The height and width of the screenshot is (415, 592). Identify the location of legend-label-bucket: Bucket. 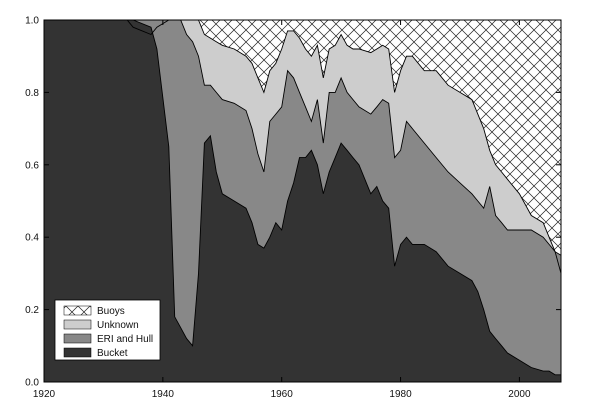
(112, 353).